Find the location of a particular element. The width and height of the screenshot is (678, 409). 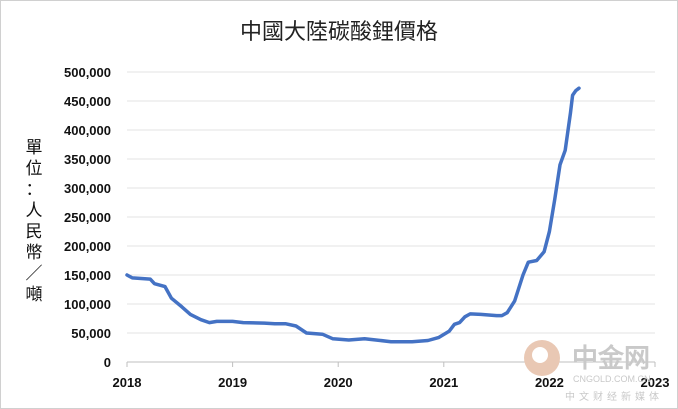

y-tick-label: 0 is located at coordinates (107, 362).